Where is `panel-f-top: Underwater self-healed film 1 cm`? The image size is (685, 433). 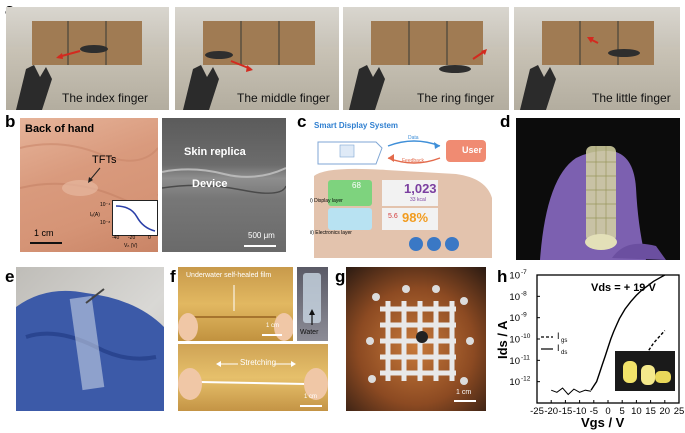
panel-f-top: Underwater self-healed film 1 cm is located at coordinates (235, 304).